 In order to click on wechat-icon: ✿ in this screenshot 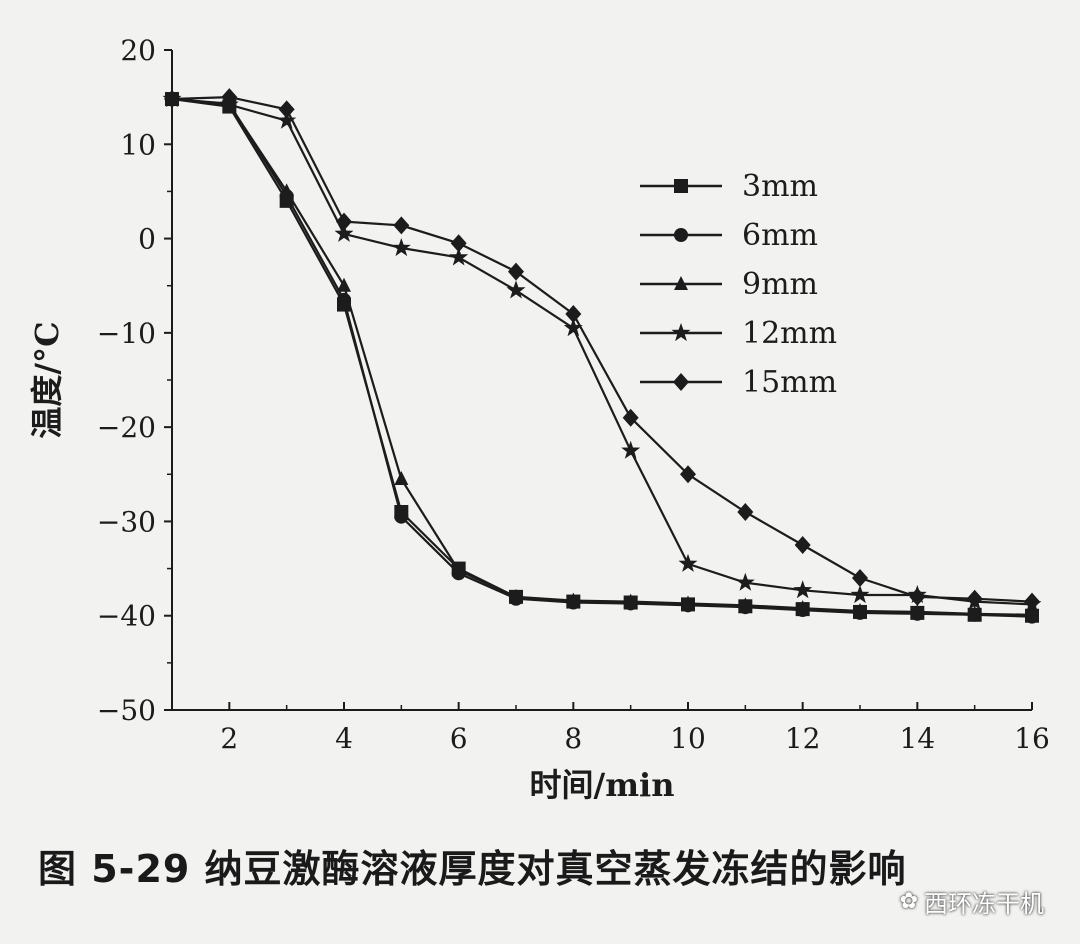, I will do `click(908, 901)`.